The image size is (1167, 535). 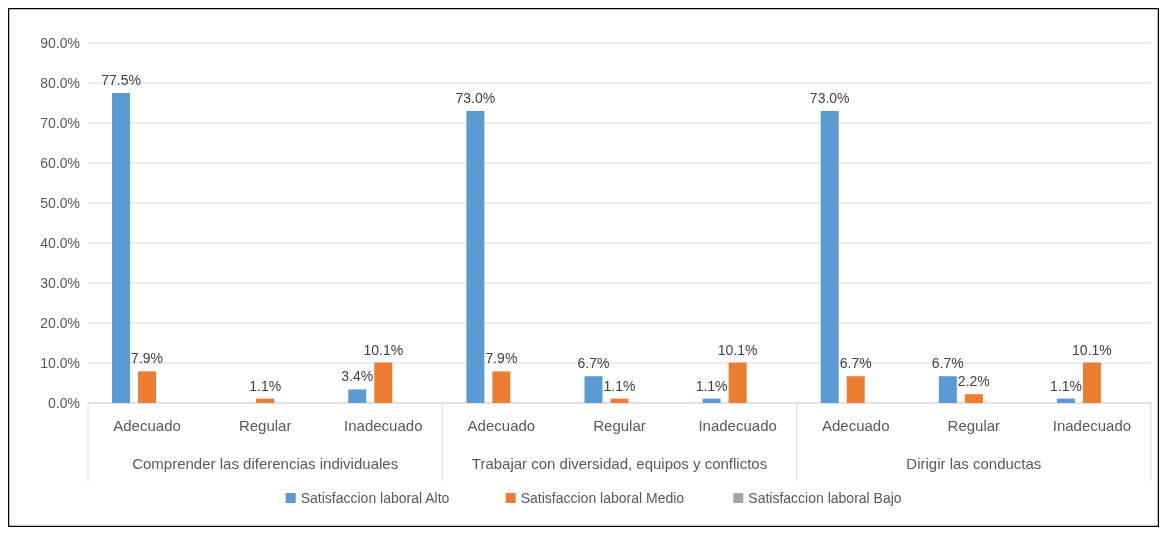 I want to click on text: Dirigir las conductas, so click(x=974, y=463).